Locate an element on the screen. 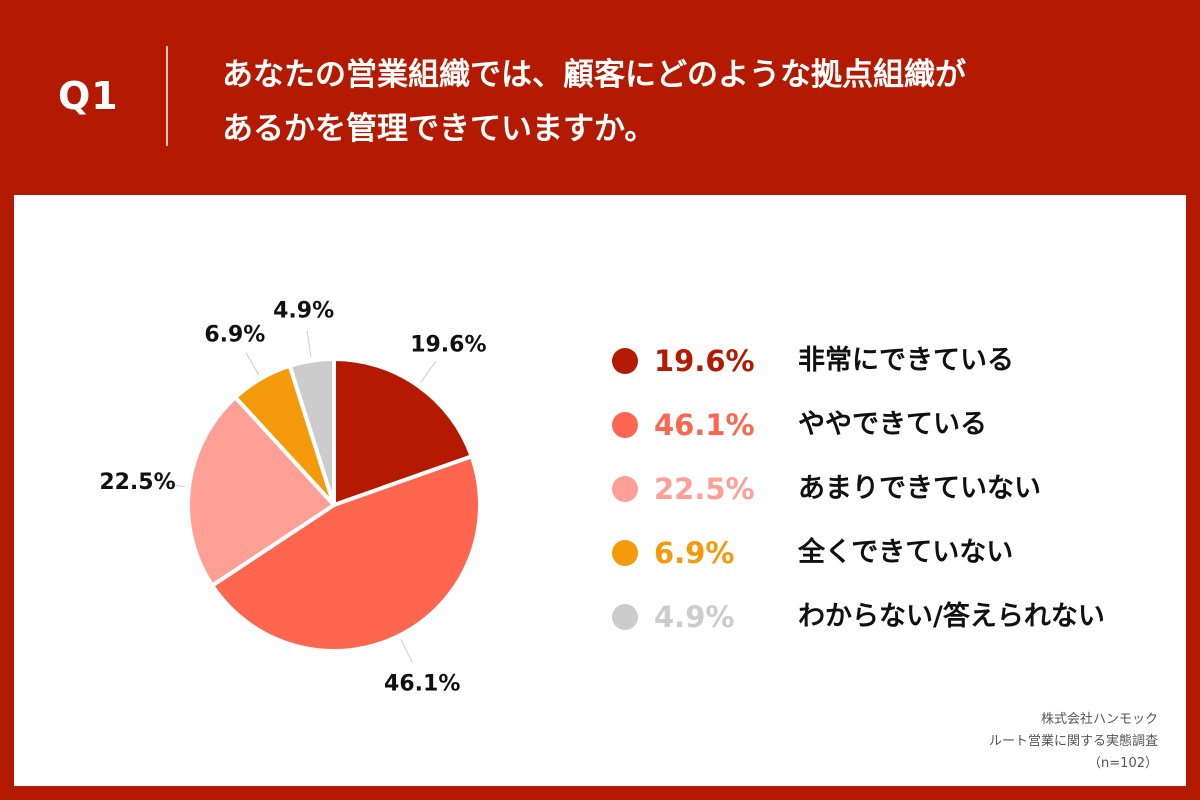 This screenshot has width=1200, height=800. legend-item-2: 46.1% ややできている is located at coordinates (892, 436).